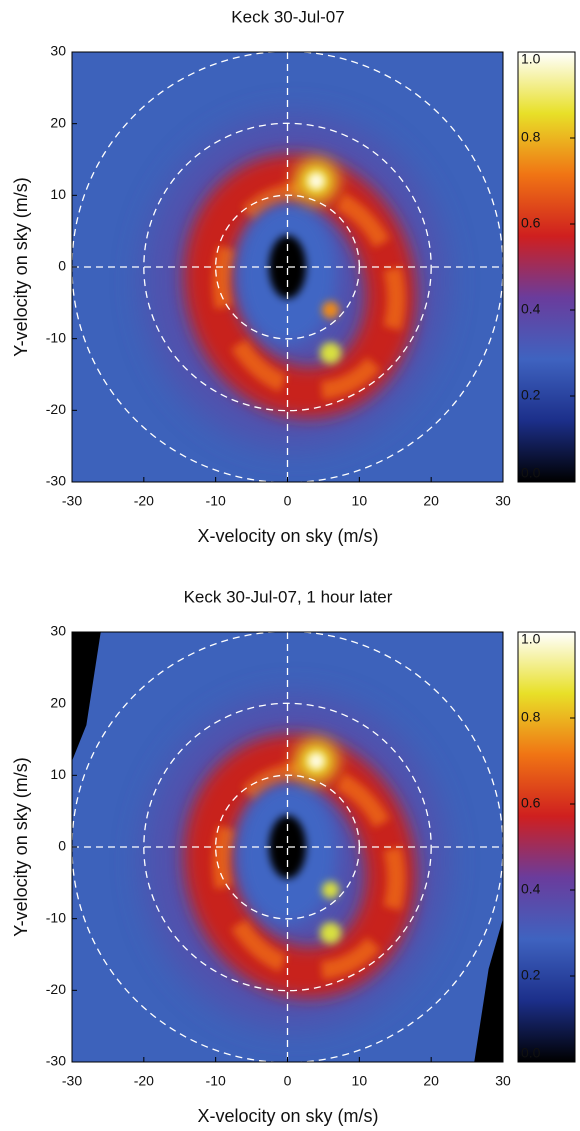 Image resolution: width=580 pixels, height=1131 pixels. I want to click on chart-title: Keck 30-Jul-07, 1 hour later, so click(288, 596).